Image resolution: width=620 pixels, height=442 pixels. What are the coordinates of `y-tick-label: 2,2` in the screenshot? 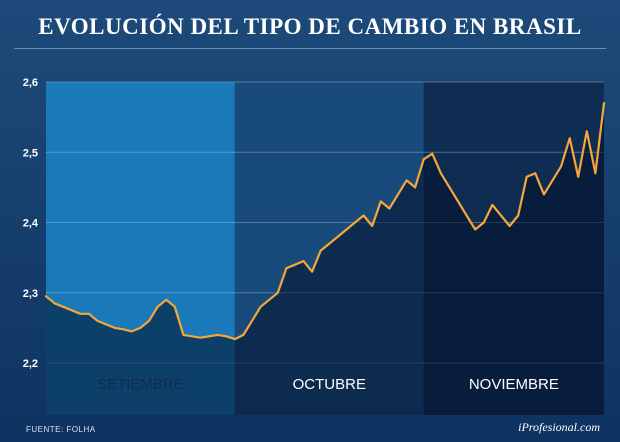 It's located at (30, 364).